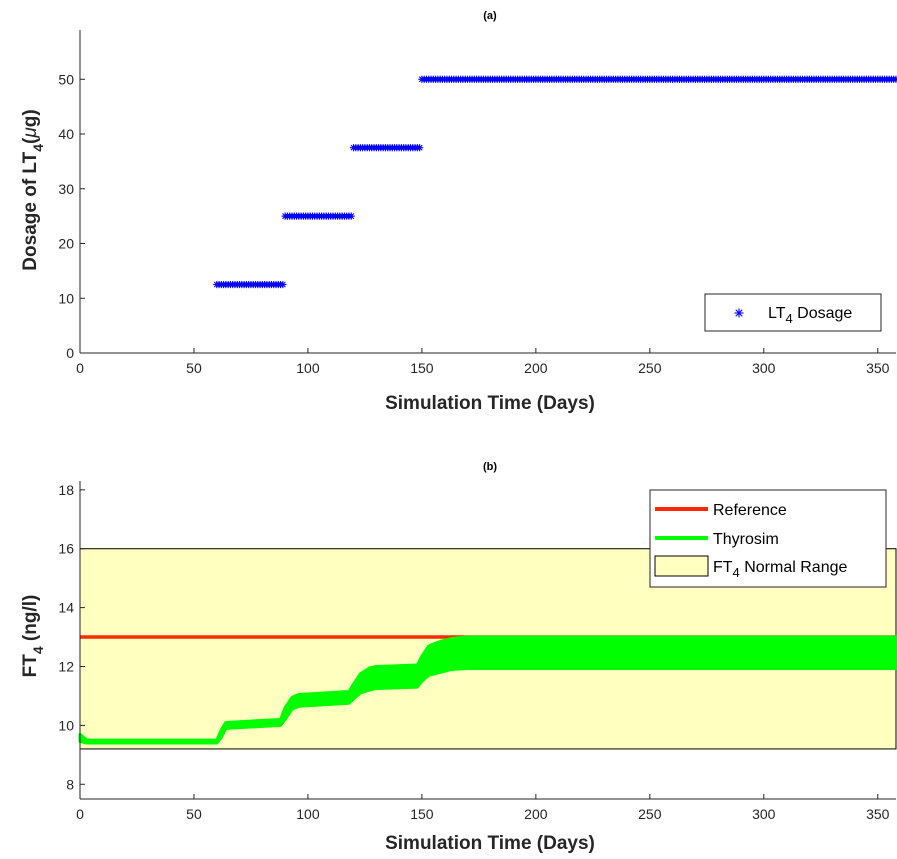  I want to click on dosage-legend-asterisk, so click(739, 313).